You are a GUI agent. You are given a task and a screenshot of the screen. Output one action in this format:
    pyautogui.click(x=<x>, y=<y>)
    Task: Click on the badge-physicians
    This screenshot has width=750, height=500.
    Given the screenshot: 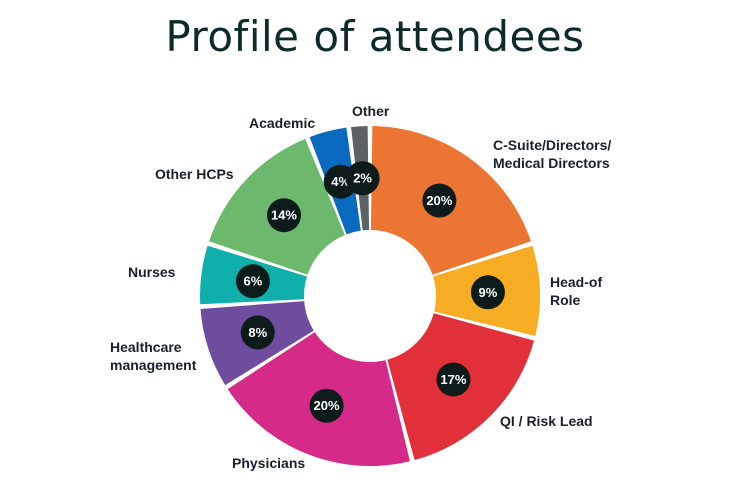 What is the action you would take?
    pyautogui.click(x=326, y=405)
    